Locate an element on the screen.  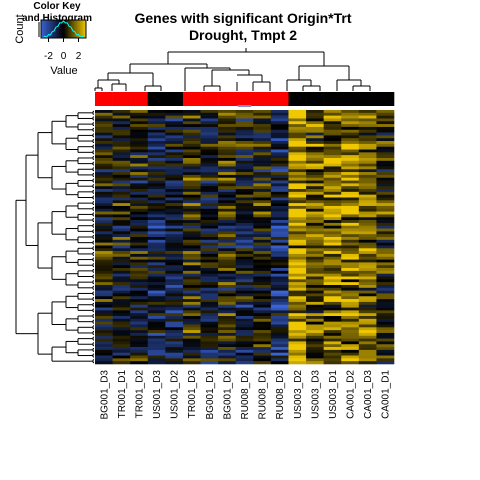
column-label: US003_D3 is located at coordinates (315, 394).